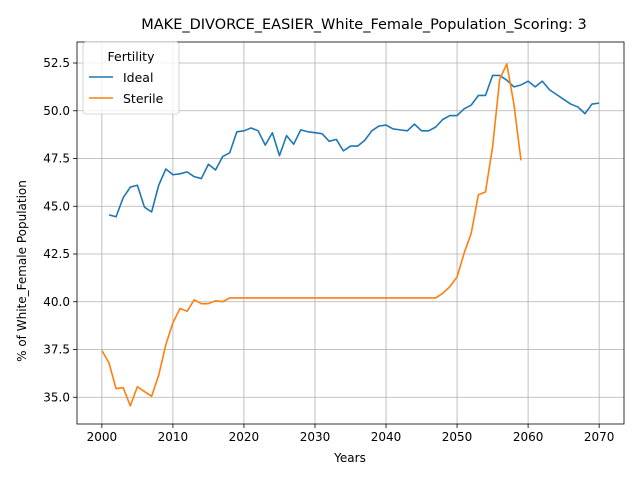  What do you see at coordinates (56, 206) in the screenshot?
I see `y-tick-label: 45.0` at bounding box center [56, 206].